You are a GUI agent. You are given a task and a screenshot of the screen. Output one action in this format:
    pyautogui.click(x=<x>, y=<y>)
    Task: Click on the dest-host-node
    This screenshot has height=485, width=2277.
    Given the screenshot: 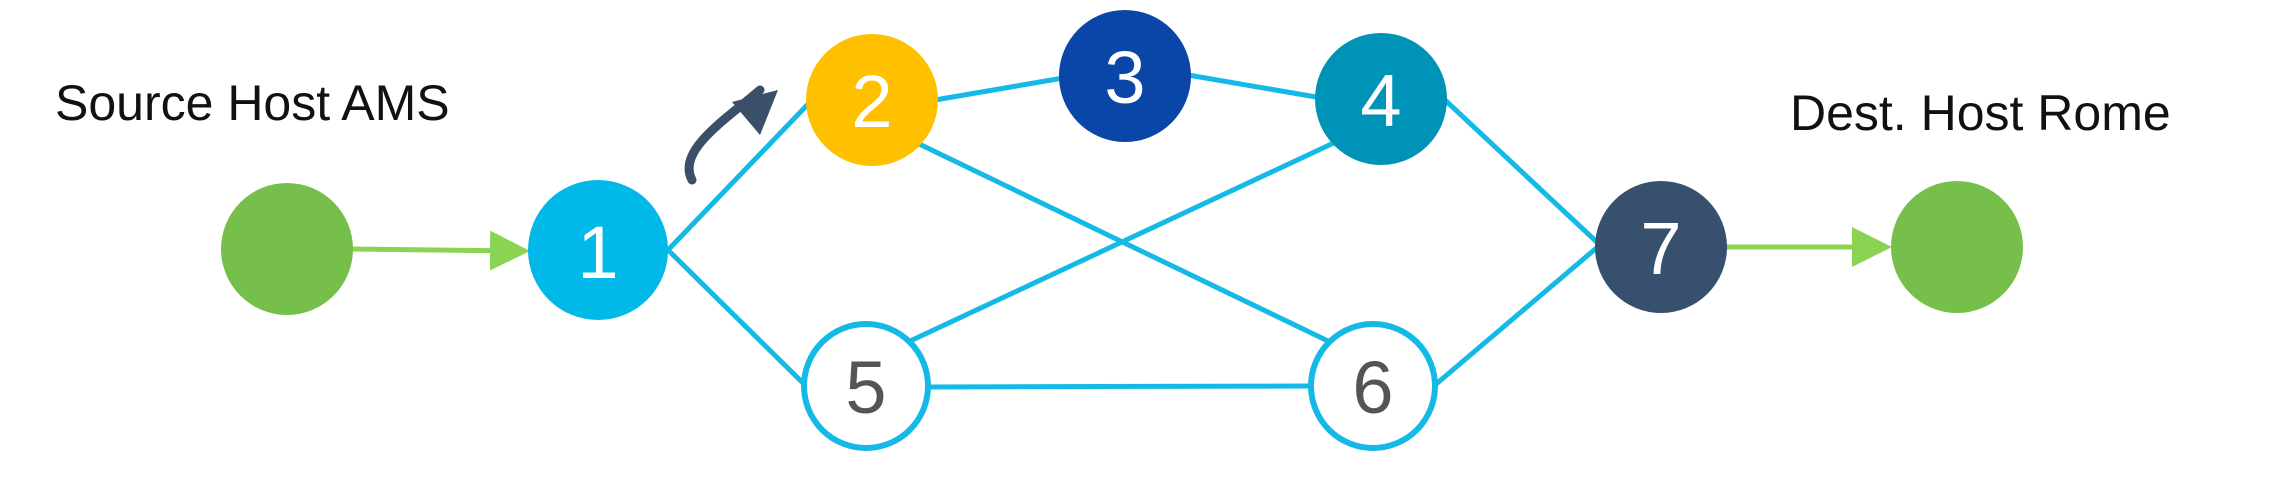 What is the action you would take?
    pyautogui.click(x=1957, y=247)
    